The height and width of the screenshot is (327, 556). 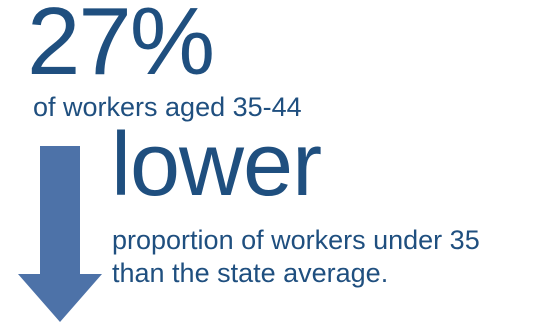 I want to click on stat-value: 27%, so click(x=120, y=45).